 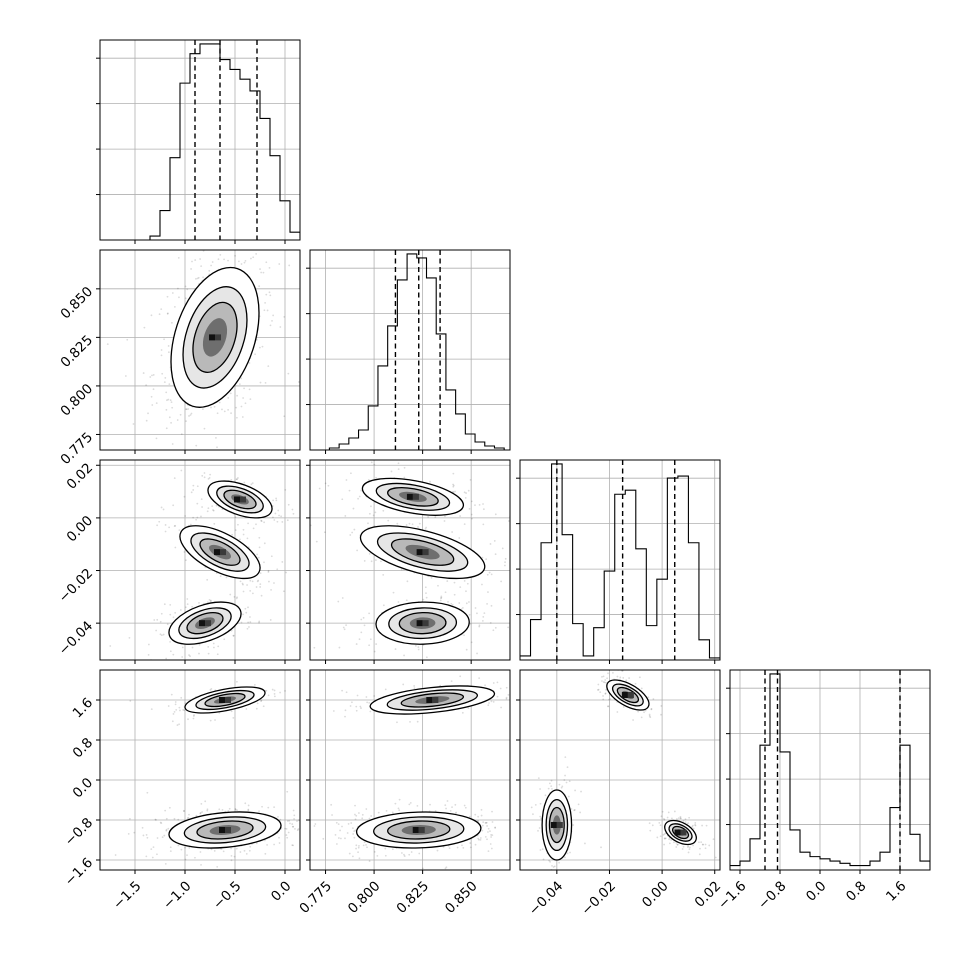 I want to click on density-layer, so click(x=422, y=772).